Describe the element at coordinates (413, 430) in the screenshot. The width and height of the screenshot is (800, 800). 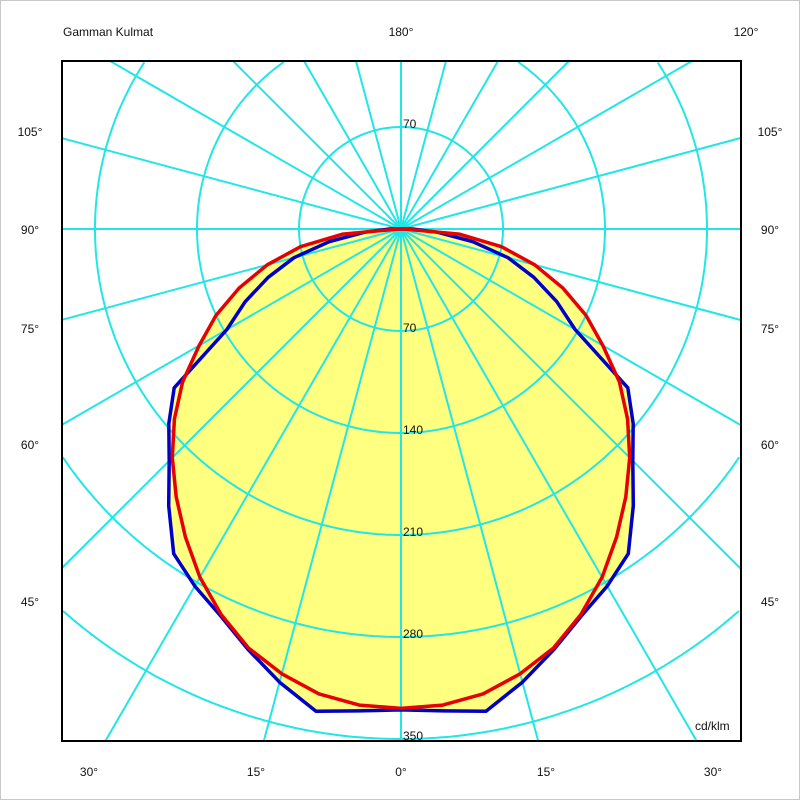
I see `radial-tick-label: 140` at that location.